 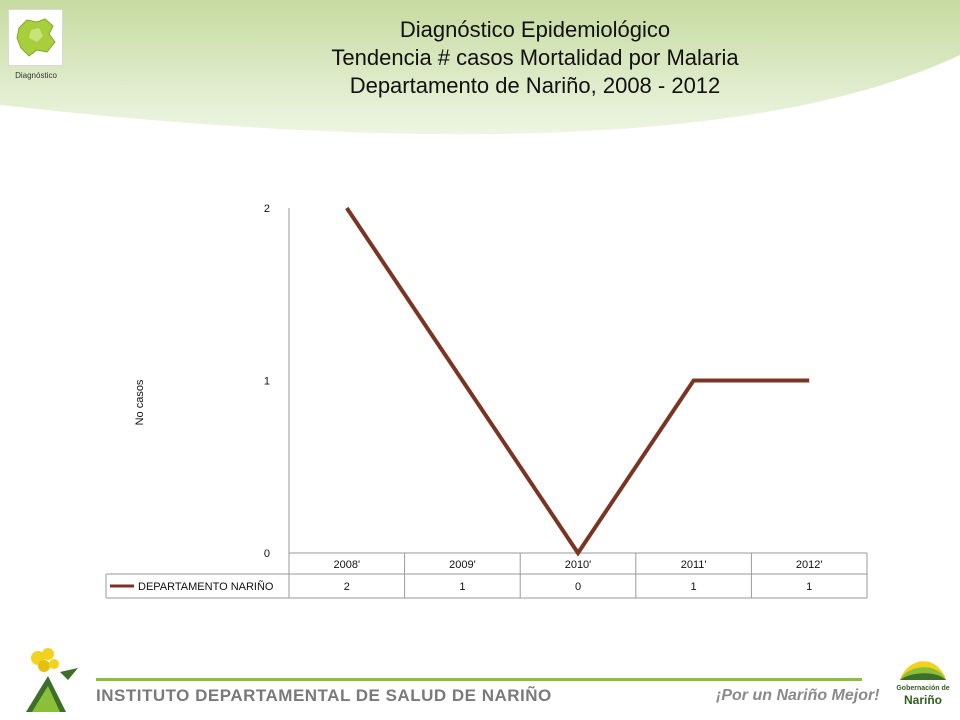 What do you see at coordinates (923, 688) in the screenshot?
I see `gobernacion-line-1: Gobernación de` at bounding box center [923, 688].